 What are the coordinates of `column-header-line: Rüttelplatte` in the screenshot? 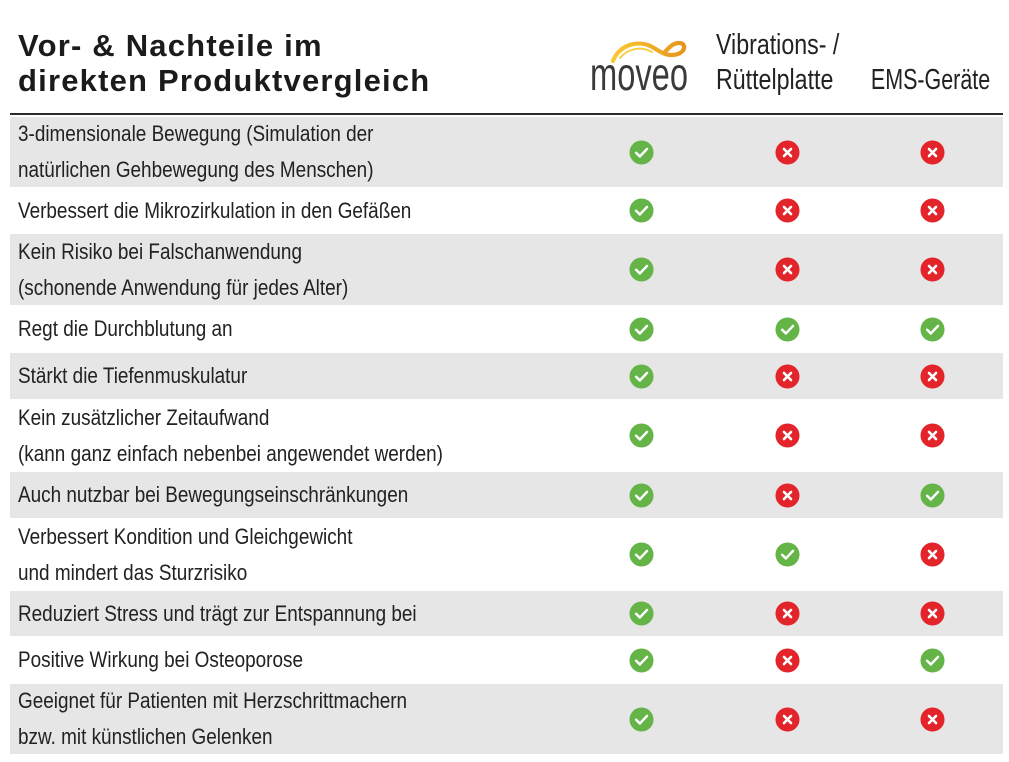 It's located at (775, 80).